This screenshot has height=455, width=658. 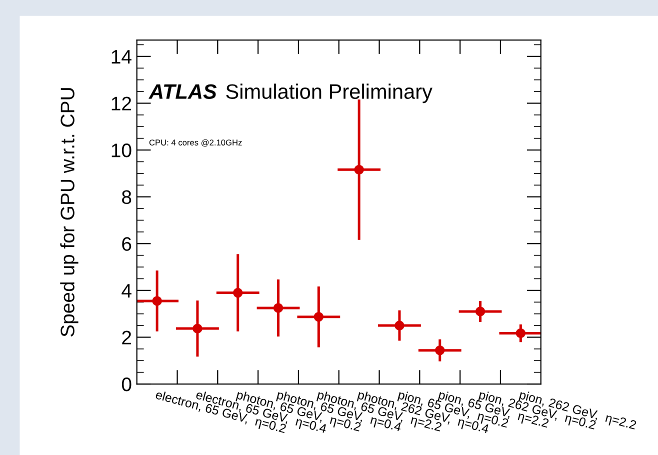 What do you see at coordinates (127, 291) in the screenshot?
I see `y-tick-label: 4` at bounding box center [127, 291].